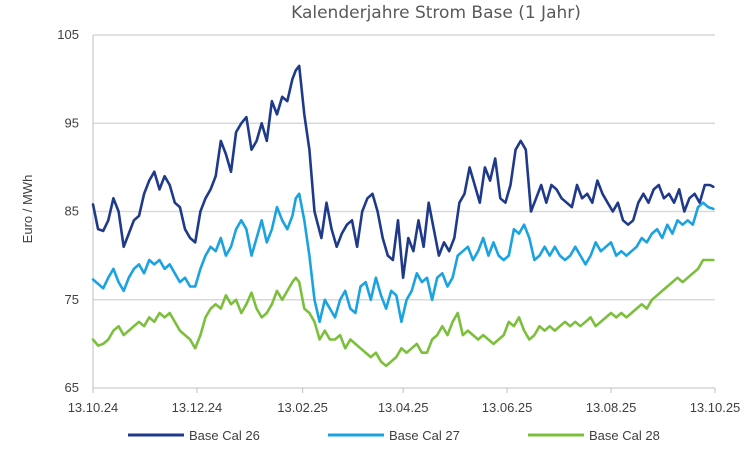  I want to click on y-axis-ticks: 65 75 85 95 105, so click(68, 211).